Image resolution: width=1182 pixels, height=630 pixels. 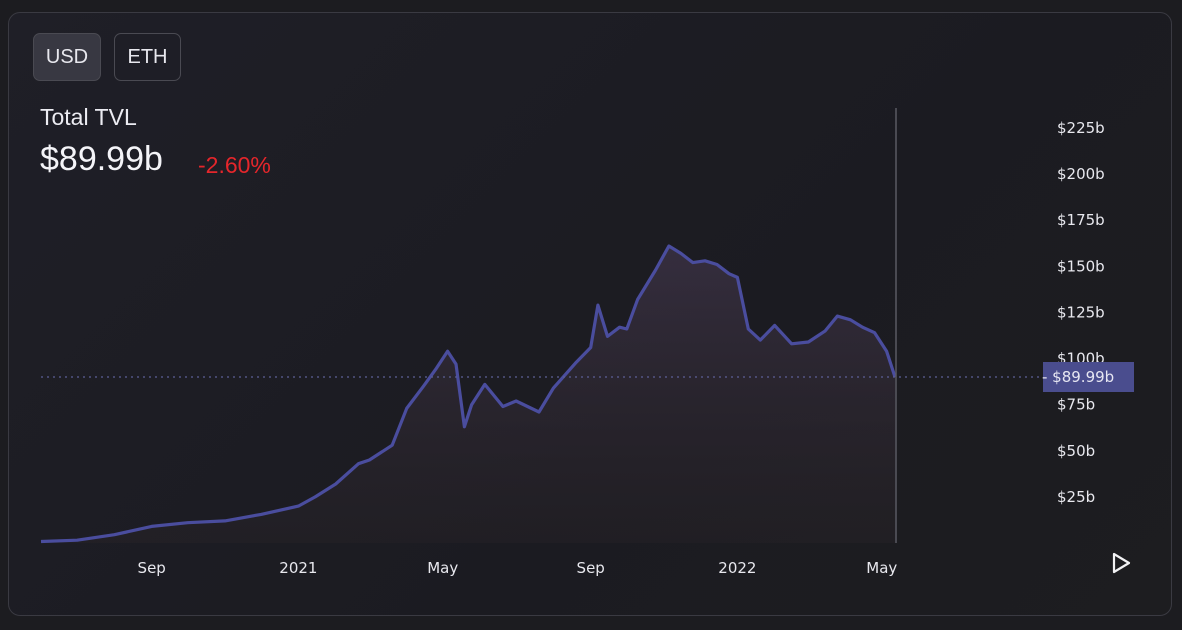 I want to click on play-icon, so click(x=1121, y=563).